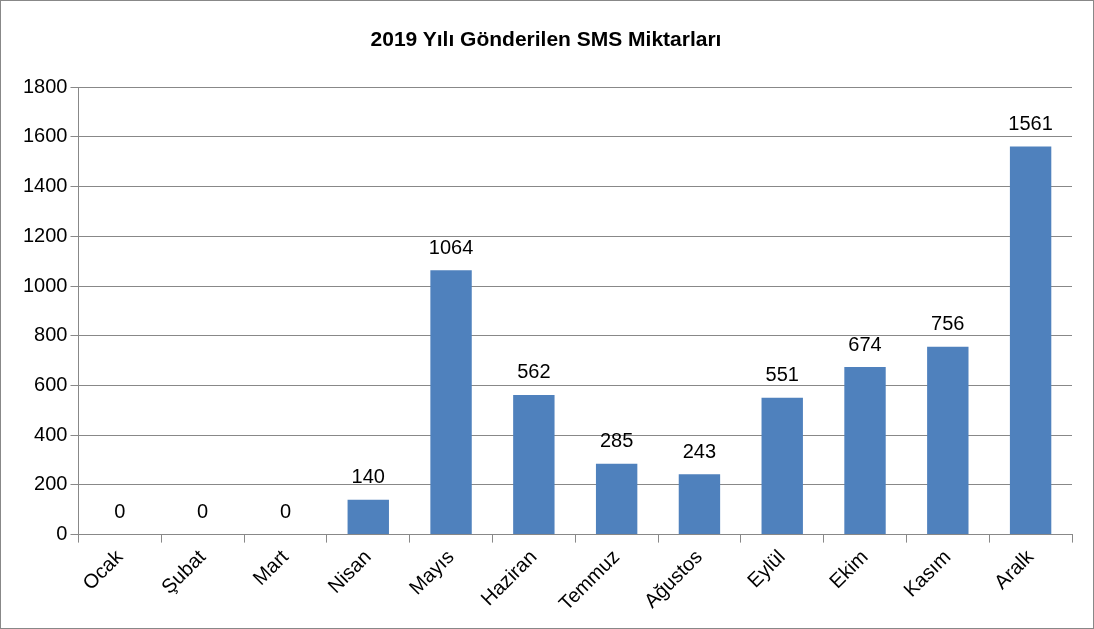 The width and height of the screenshot is (1094, 629). Describe the element at coordinates (546, 39) in the screenshot. I see `chart-title: 2019 Yılı Gönderilen SMS Miktarları` at that location.